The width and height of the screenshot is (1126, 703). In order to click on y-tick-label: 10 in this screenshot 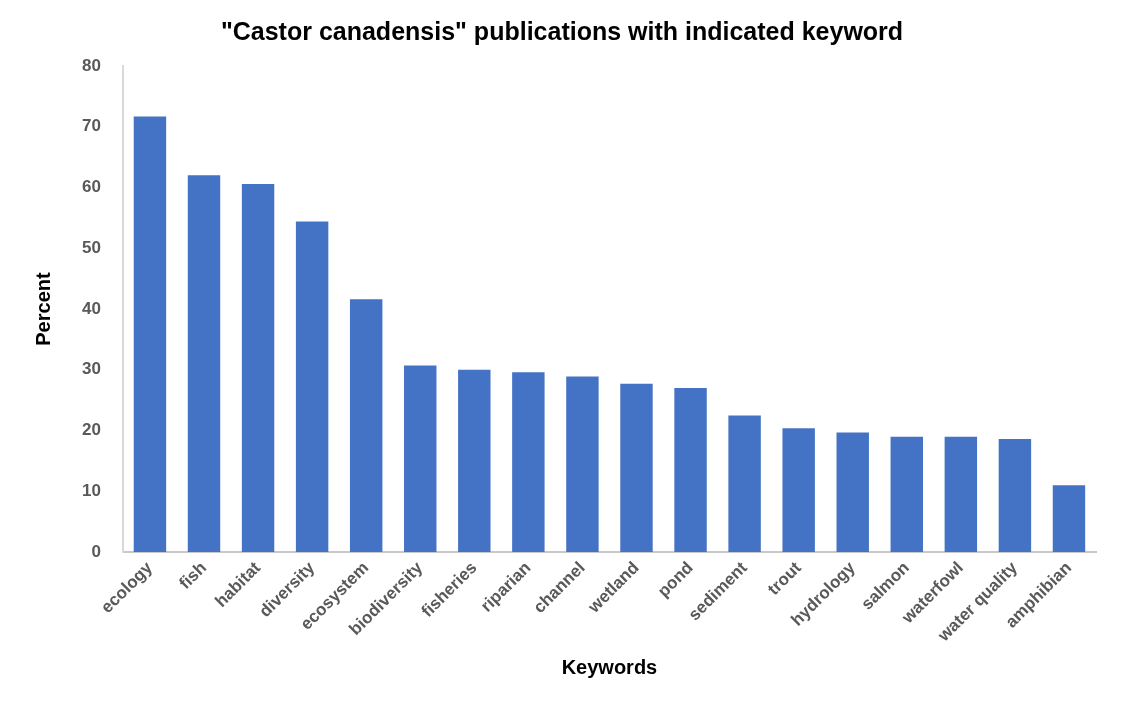, I will do `click(91, 491)`.